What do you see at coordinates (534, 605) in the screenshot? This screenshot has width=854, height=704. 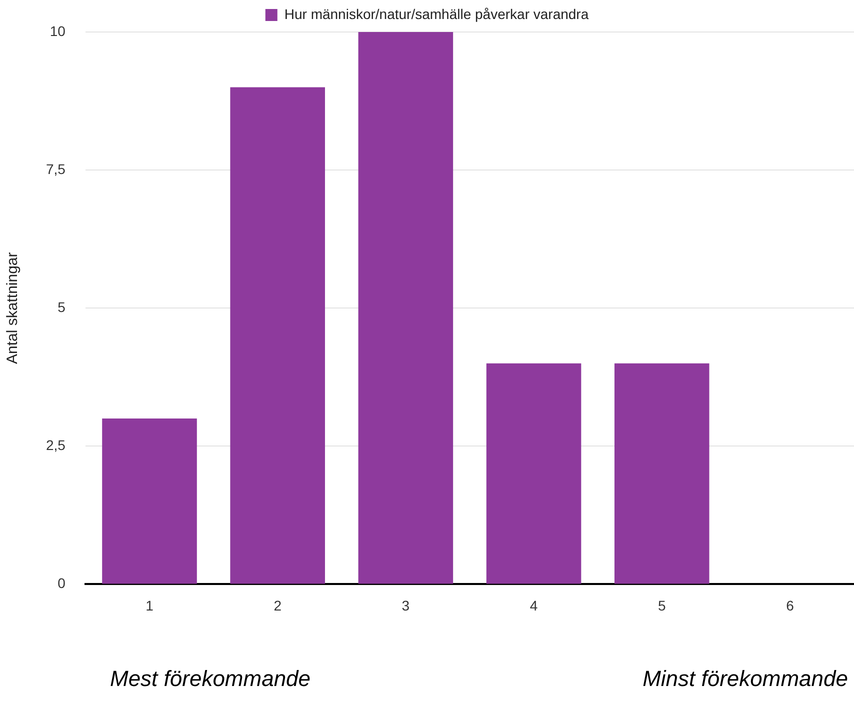 I see `x-tick-label: 4` at bounding box center [534, 605].